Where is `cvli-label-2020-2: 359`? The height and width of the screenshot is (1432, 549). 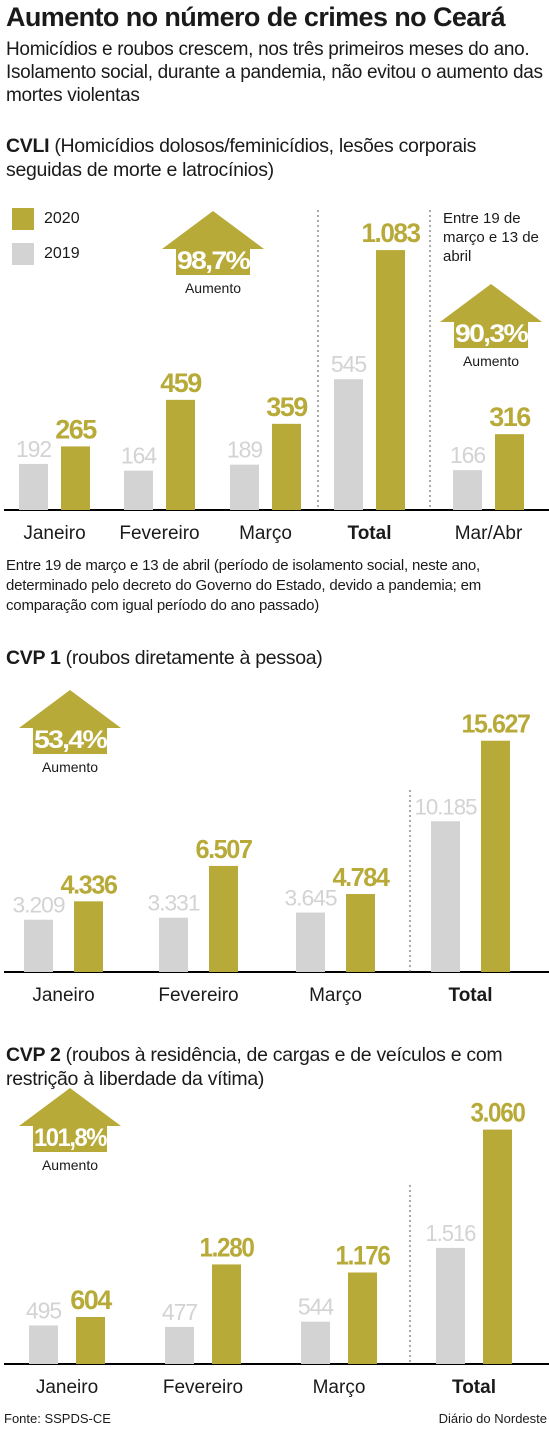 cvli-label-2020-2: 359 is located at coordinates (287, 407).